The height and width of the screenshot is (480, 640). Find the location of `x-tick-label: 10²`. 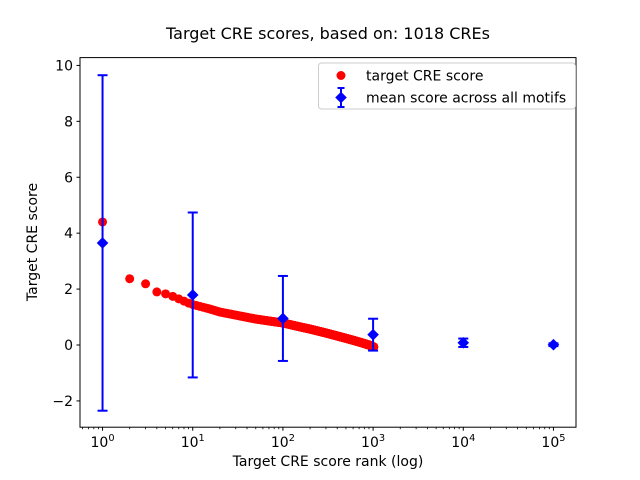

x-tick-label: 10² is located at coordinates (283, 442).